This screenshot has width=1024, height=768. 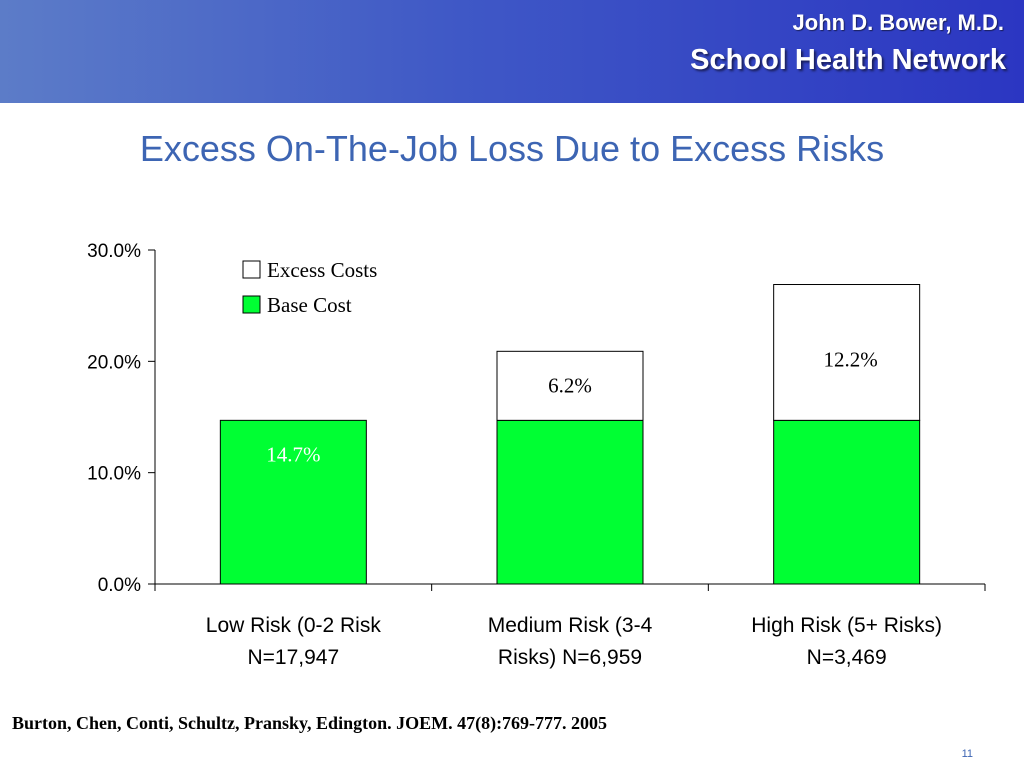 I want to click on x-category-label: Medium Risk (3-4, so click(x=570, y=625).